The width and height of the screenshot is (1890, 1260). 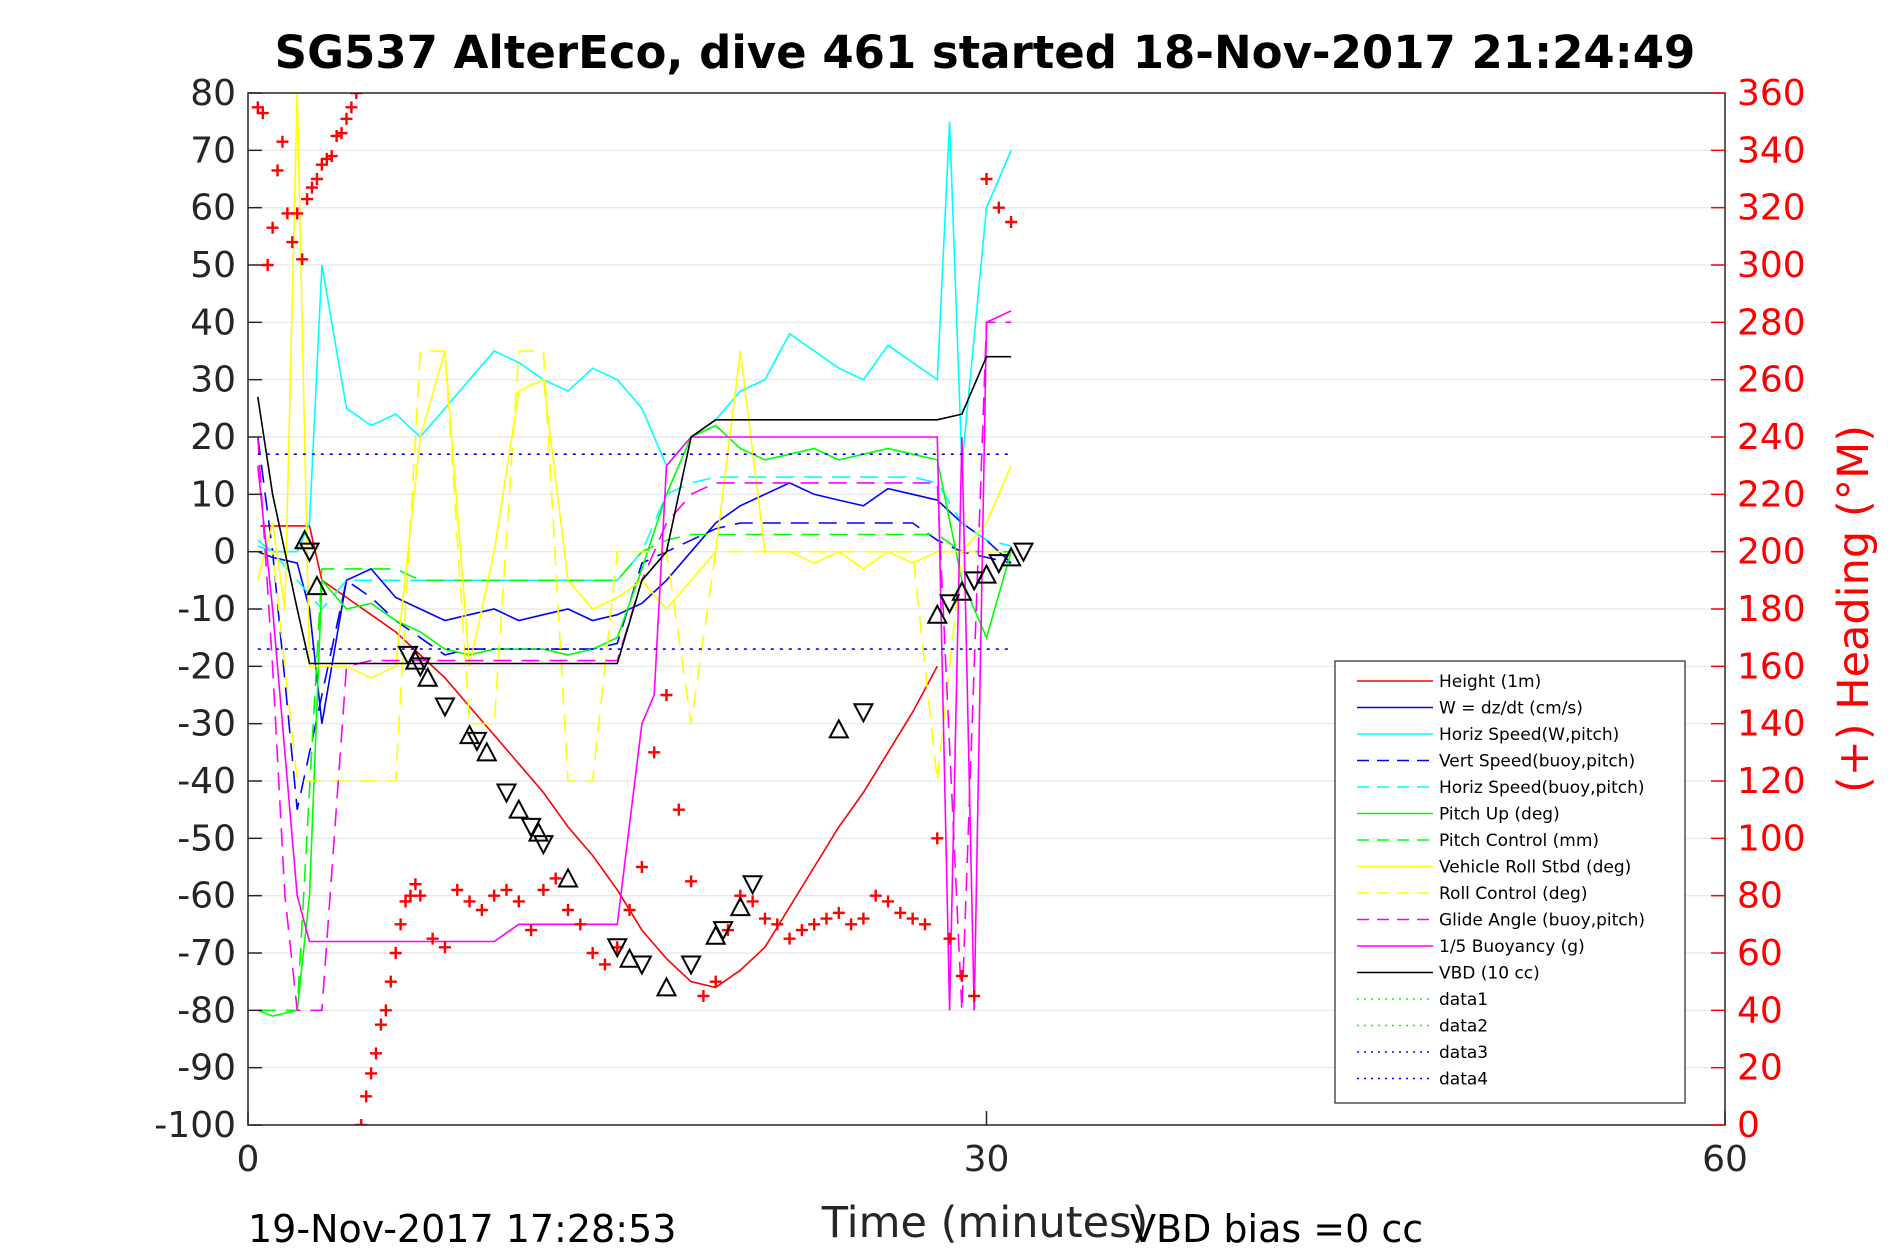 I want to click on left-tick-label: -40, so click(x=206, y=781).